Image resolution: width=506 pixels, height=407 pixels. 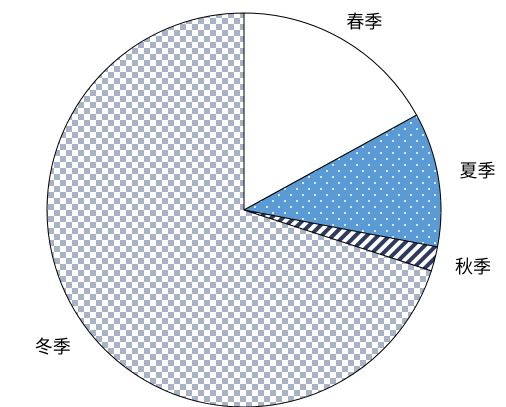 I want to click on slice-label: 秋季, so click(x=473, y=267).